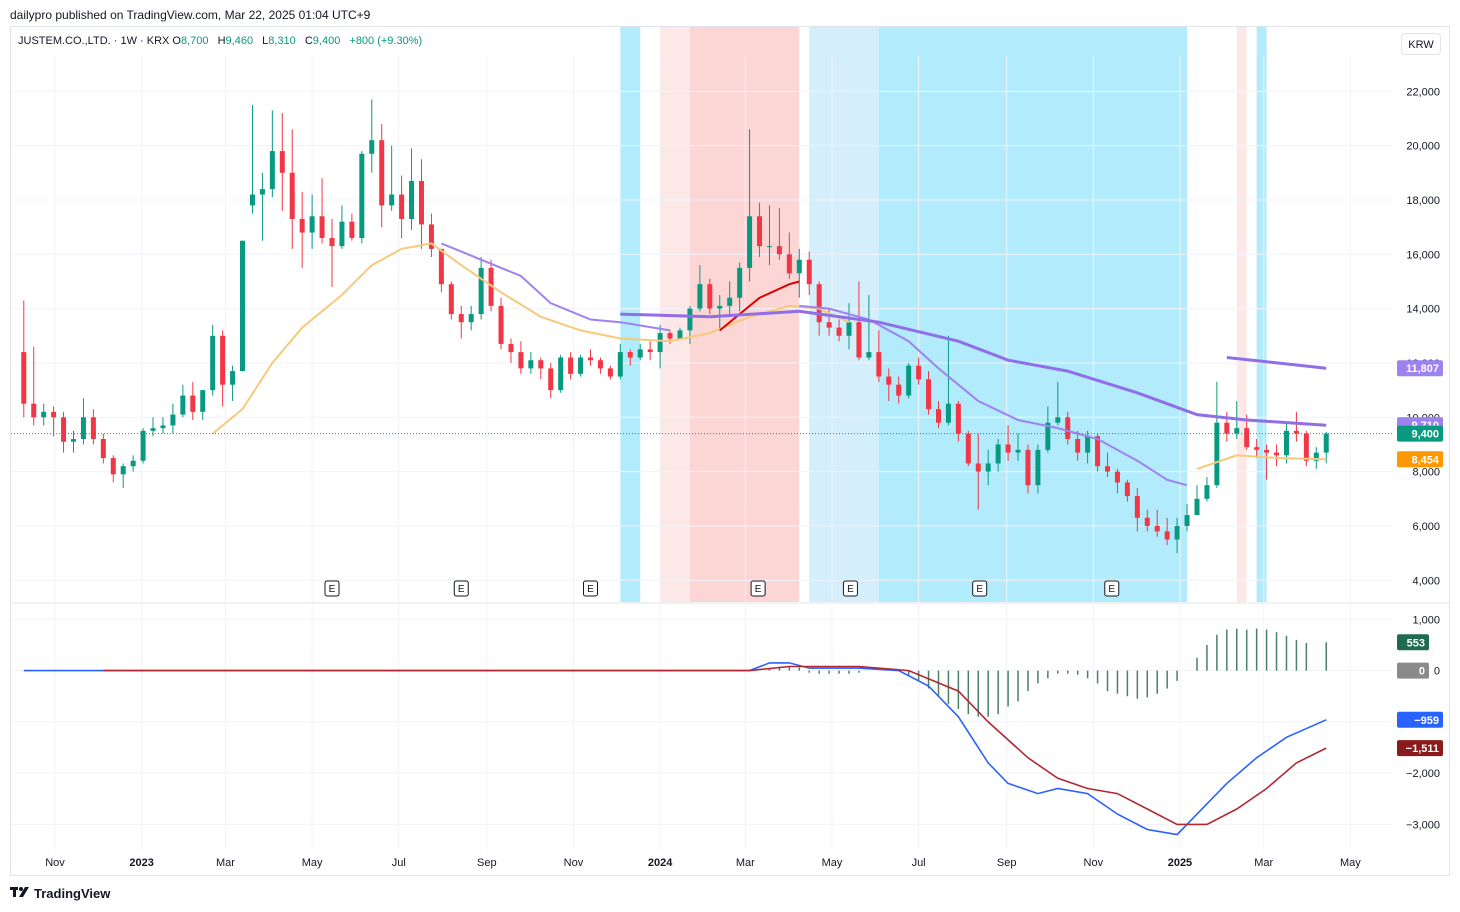  I want to click on x-tick-label: May, so click(1350, 863).